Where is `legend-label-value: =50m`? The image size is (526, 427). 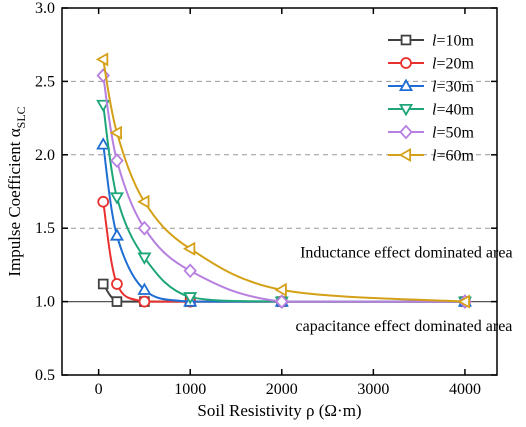
legend-label-value: =50m is located at coordinates (455, 133).